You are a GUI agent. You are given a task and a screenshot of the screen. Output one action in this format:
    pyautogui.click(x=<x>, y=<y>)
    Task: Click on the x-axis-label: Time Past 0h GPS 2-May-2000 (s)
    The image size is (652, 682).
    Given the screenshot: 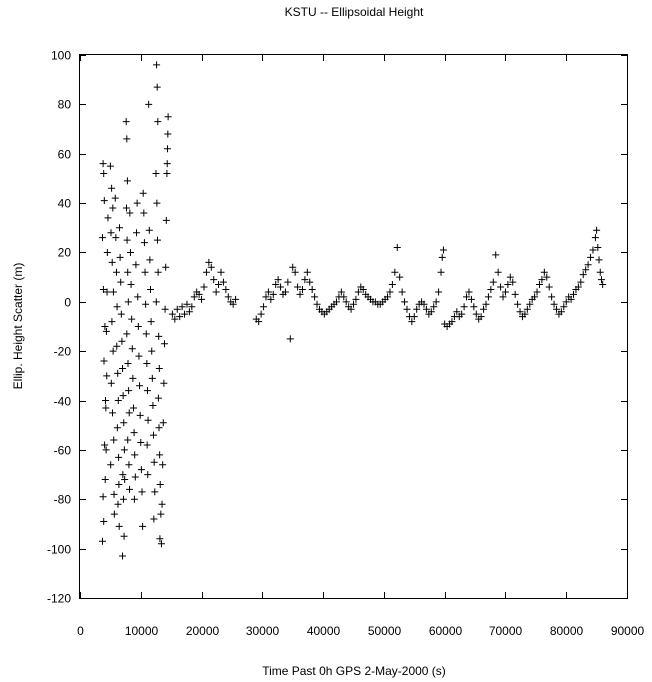 What is the action you would take?
    pyautogui.click(x=354, y=671)
    